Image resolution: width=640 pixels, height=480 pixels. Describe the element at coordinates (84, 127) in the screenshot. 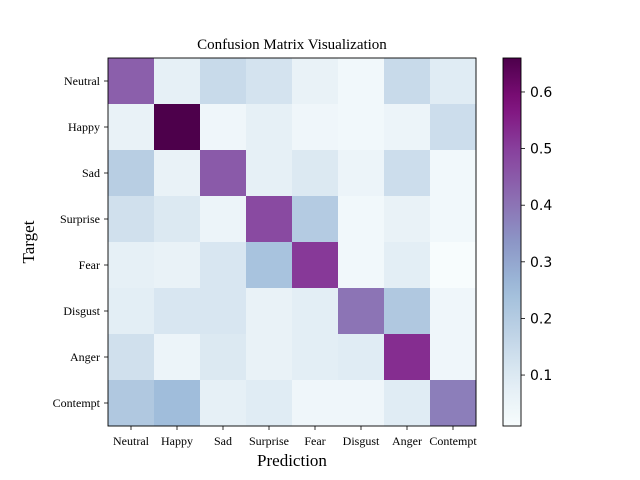

I see `y-tick-label: Happy` at that location.